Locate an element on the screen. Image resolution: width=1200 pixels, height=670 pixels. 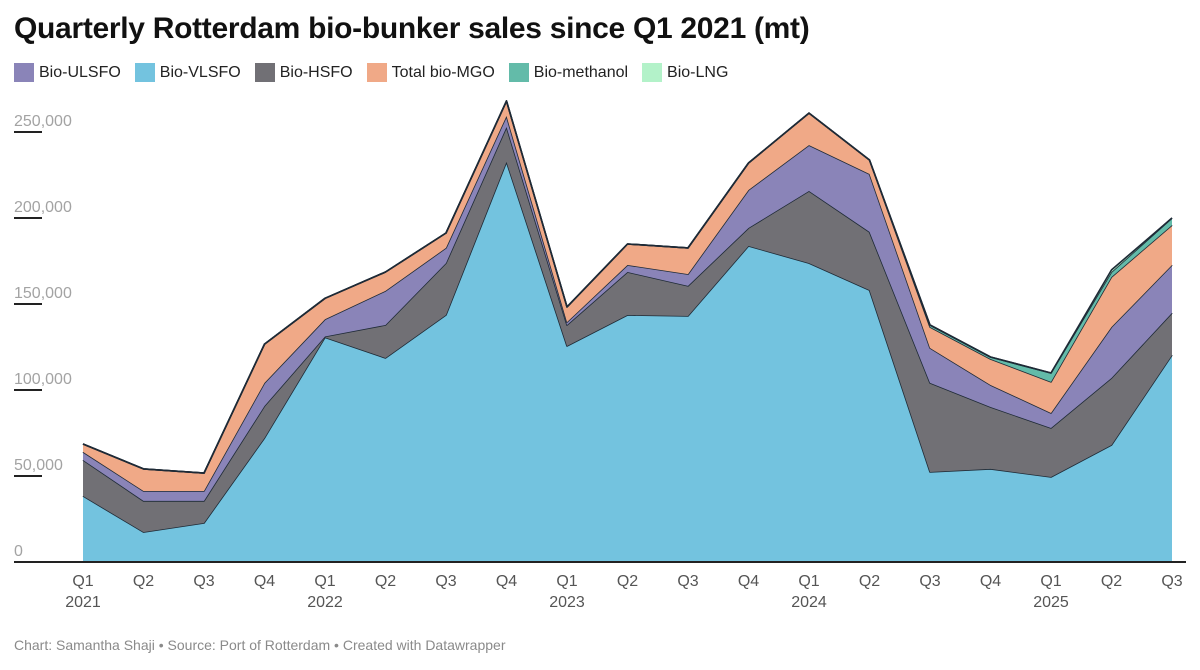
y-tick-label: 250,000 is located at coordinates (43, 121).